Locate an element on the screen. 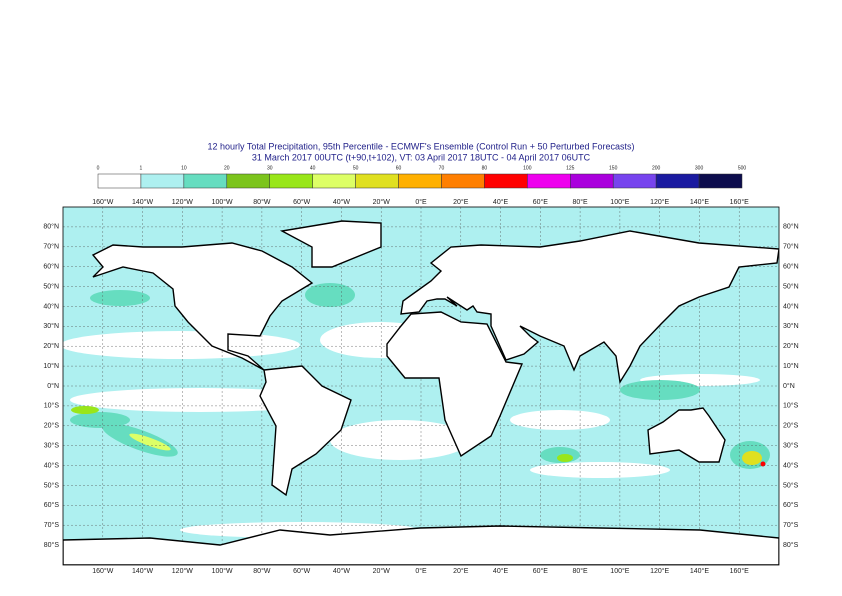 The height and width of the screenshot is (596, 842). lon-label-top: 20°E is located at coordinates (461, 202).